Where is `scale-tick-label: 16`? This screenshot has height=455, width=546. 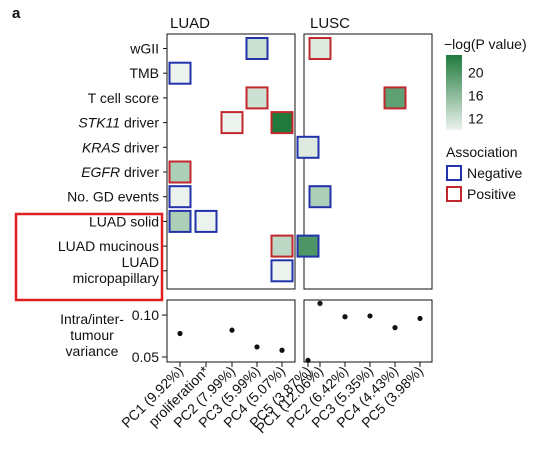
scale-tick-label: 16 is located at coordinates (476, 95).